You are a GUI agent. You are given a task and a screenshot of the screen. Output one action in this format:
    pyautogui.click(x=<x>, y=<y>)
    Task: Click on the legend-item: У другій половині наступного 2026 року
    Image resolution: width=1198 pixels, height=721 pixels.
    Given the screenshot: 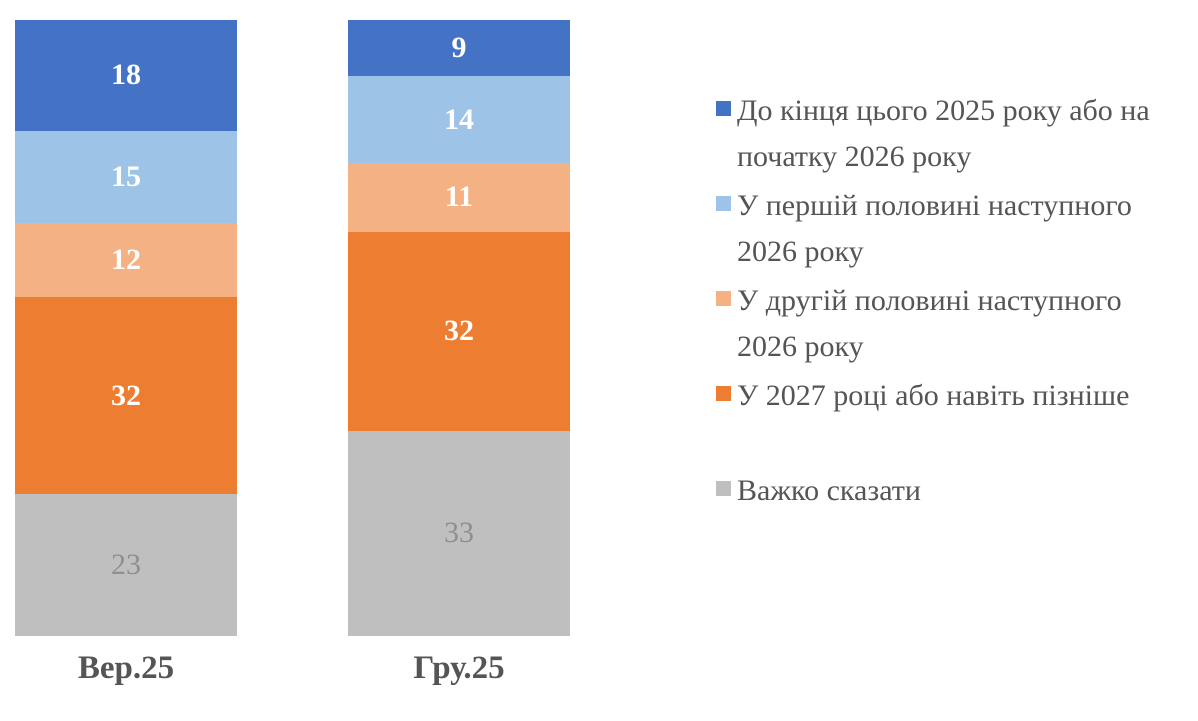 What is the action you would take?
    pyautogui.click(x=951, y=325)
    